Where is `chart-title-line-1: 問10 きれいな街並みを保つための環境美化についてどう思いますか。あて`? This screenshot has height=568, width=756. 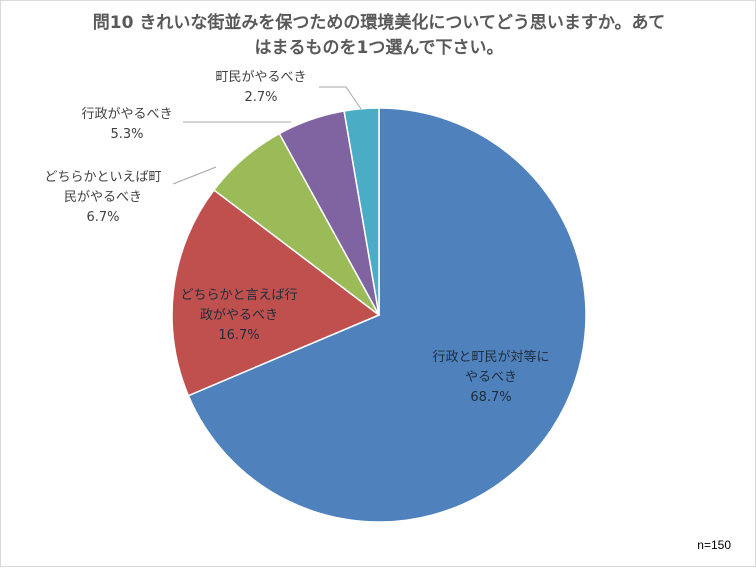 chart-title-line-1: 問10 きれいな街並みを保つための環境美化についてどう思いますか。あて is located at coordinates (379, 23).